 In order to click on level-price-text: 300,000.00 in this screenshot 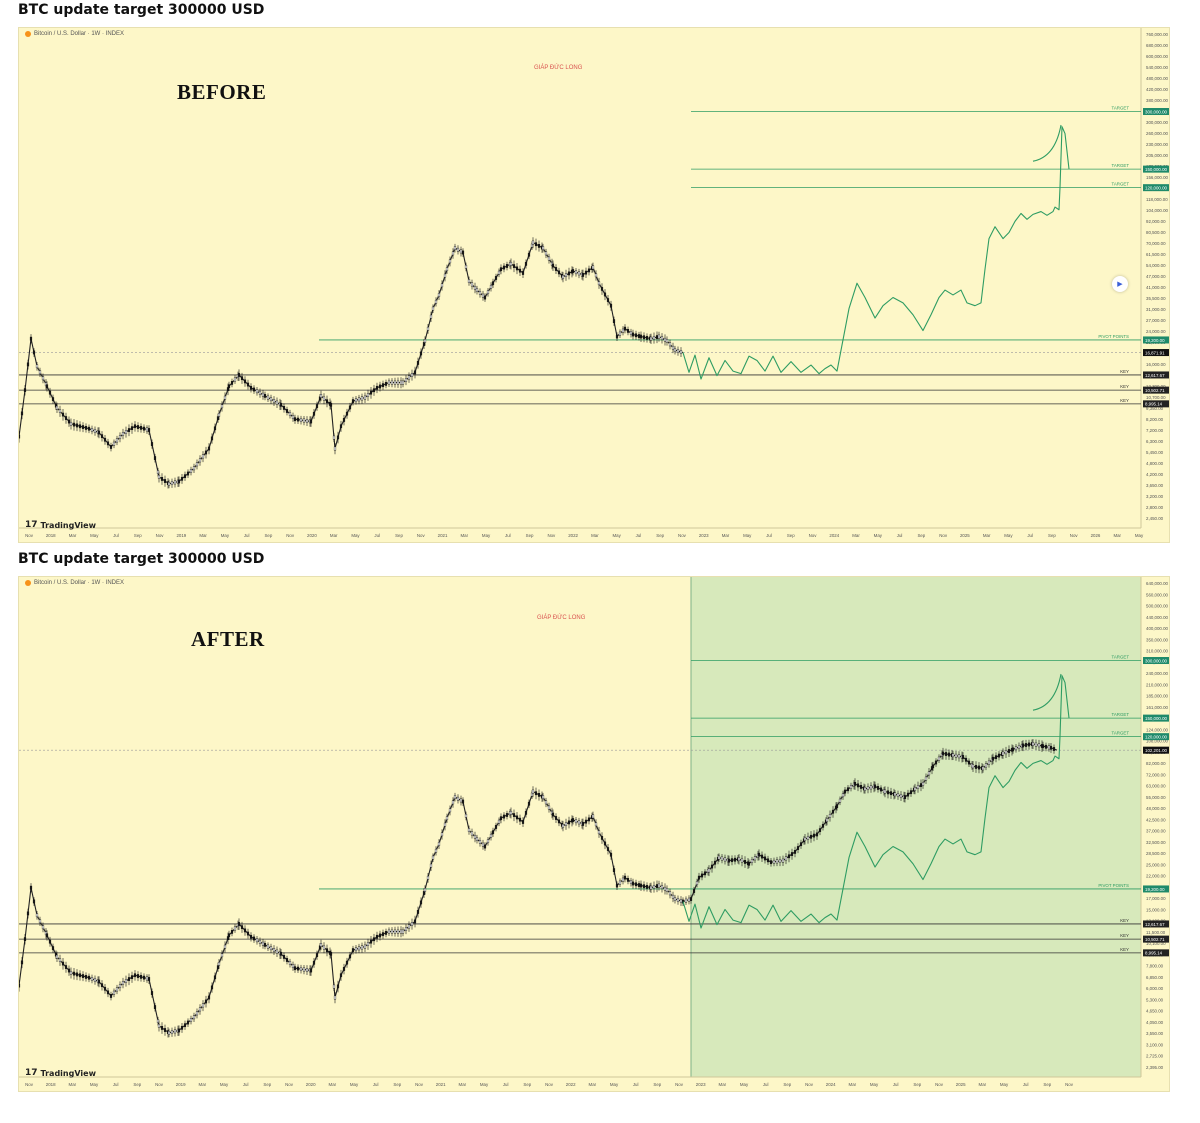, I will do `click(1156, 111)`.